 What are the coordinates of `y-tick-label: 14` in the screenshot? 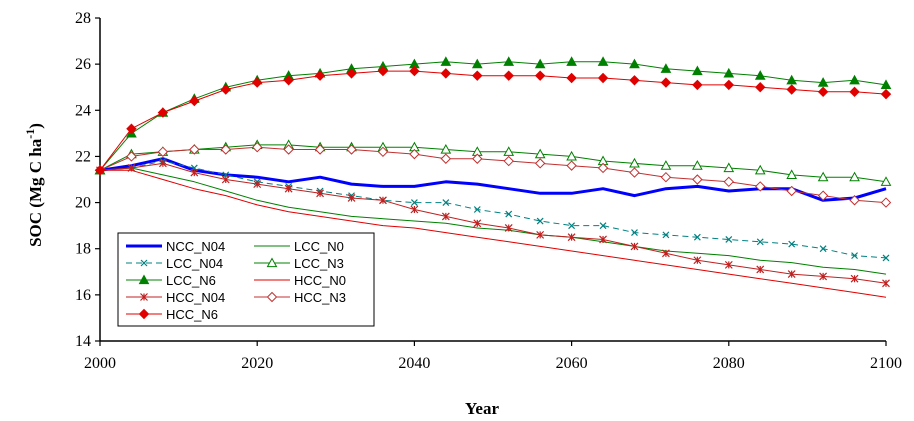 It's located at (83, 341).